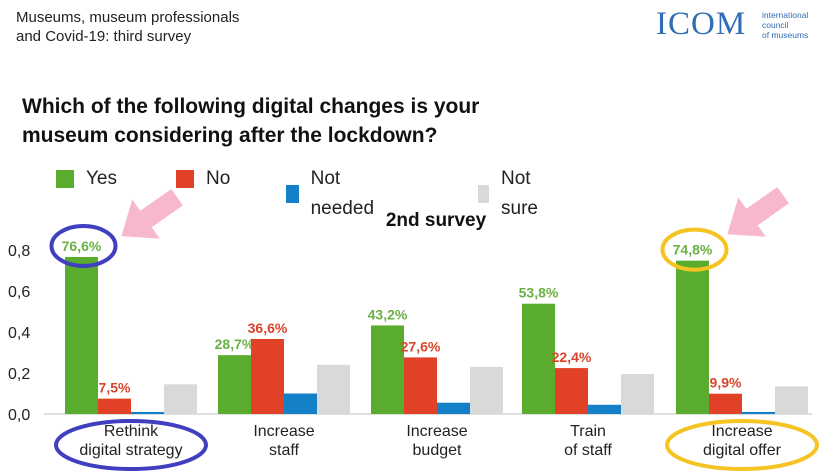 The width and height of the screenshot is (828, 475). I want to click on data-label-yes: 28,7%, so click(235, 344).